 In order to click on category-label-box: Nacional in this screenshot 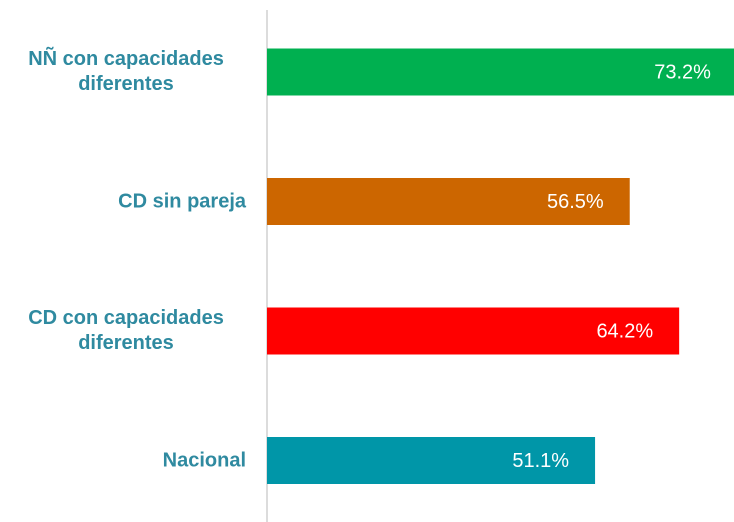, I will do `click(123, 460)`.